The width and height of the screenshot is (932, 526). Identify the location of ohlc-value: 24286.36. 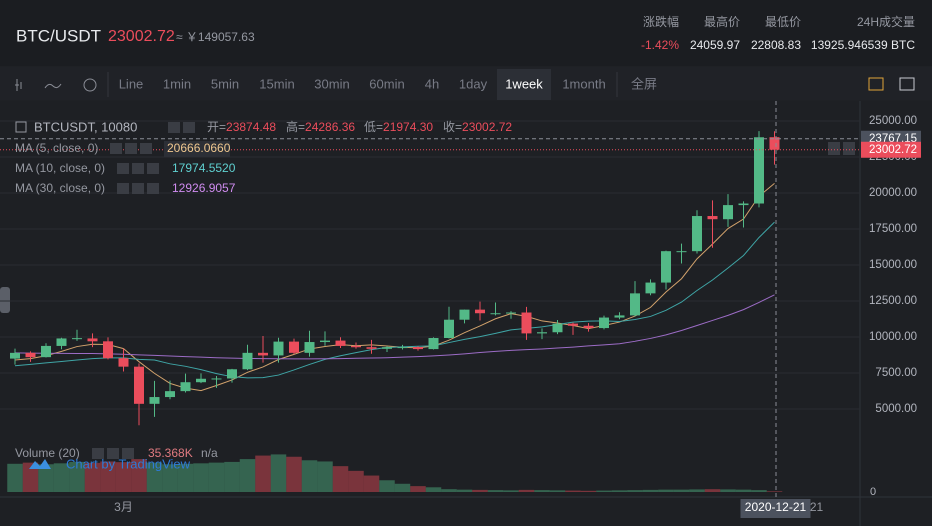
(330, 127).